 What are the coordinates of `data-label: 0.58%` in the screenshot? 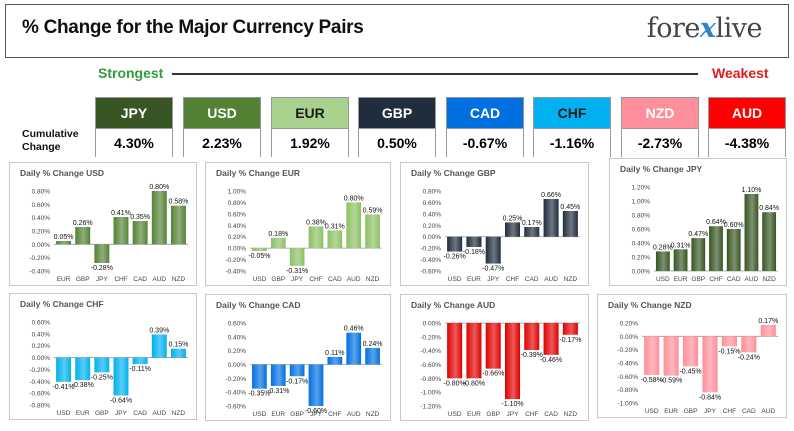 It's located at (178, 202).